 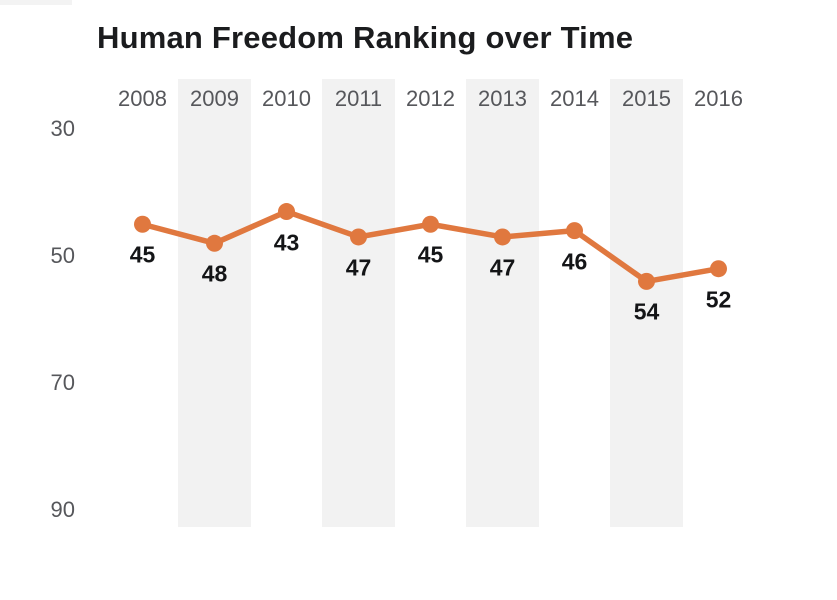 I want to click on value-label-2011: 47, so click(x=358, y=267).